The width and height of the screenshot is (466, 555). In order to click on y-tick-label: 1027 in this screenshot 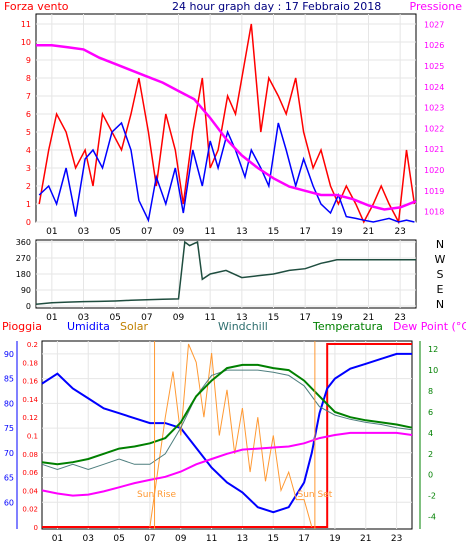, I will do `click(434, 24)`.